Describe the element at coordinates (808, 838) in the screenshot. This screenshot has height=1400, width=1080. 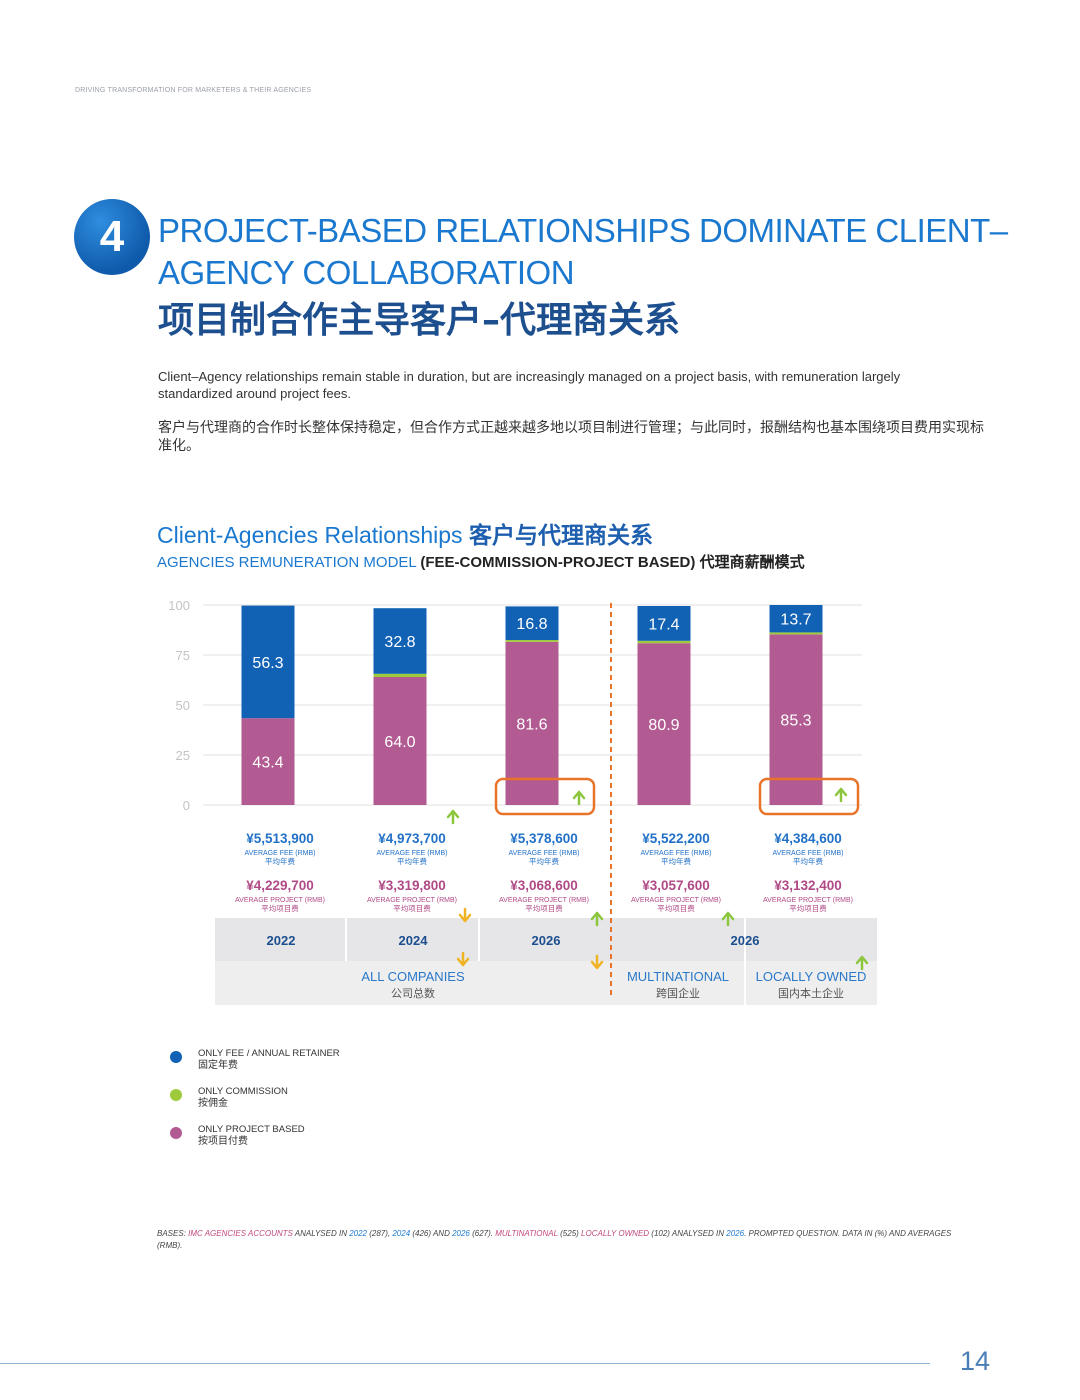
I see `average-fee-value: ¥4,384,600` at that location.